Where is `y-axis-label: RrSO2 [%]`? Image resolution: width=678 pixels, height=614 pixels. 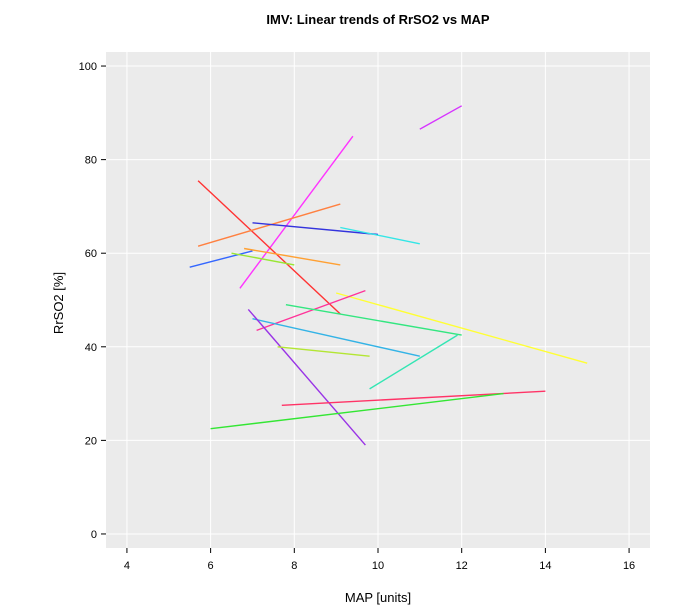 y-axis-label: RrSO2 [%] is located at coordinates (58, 303).